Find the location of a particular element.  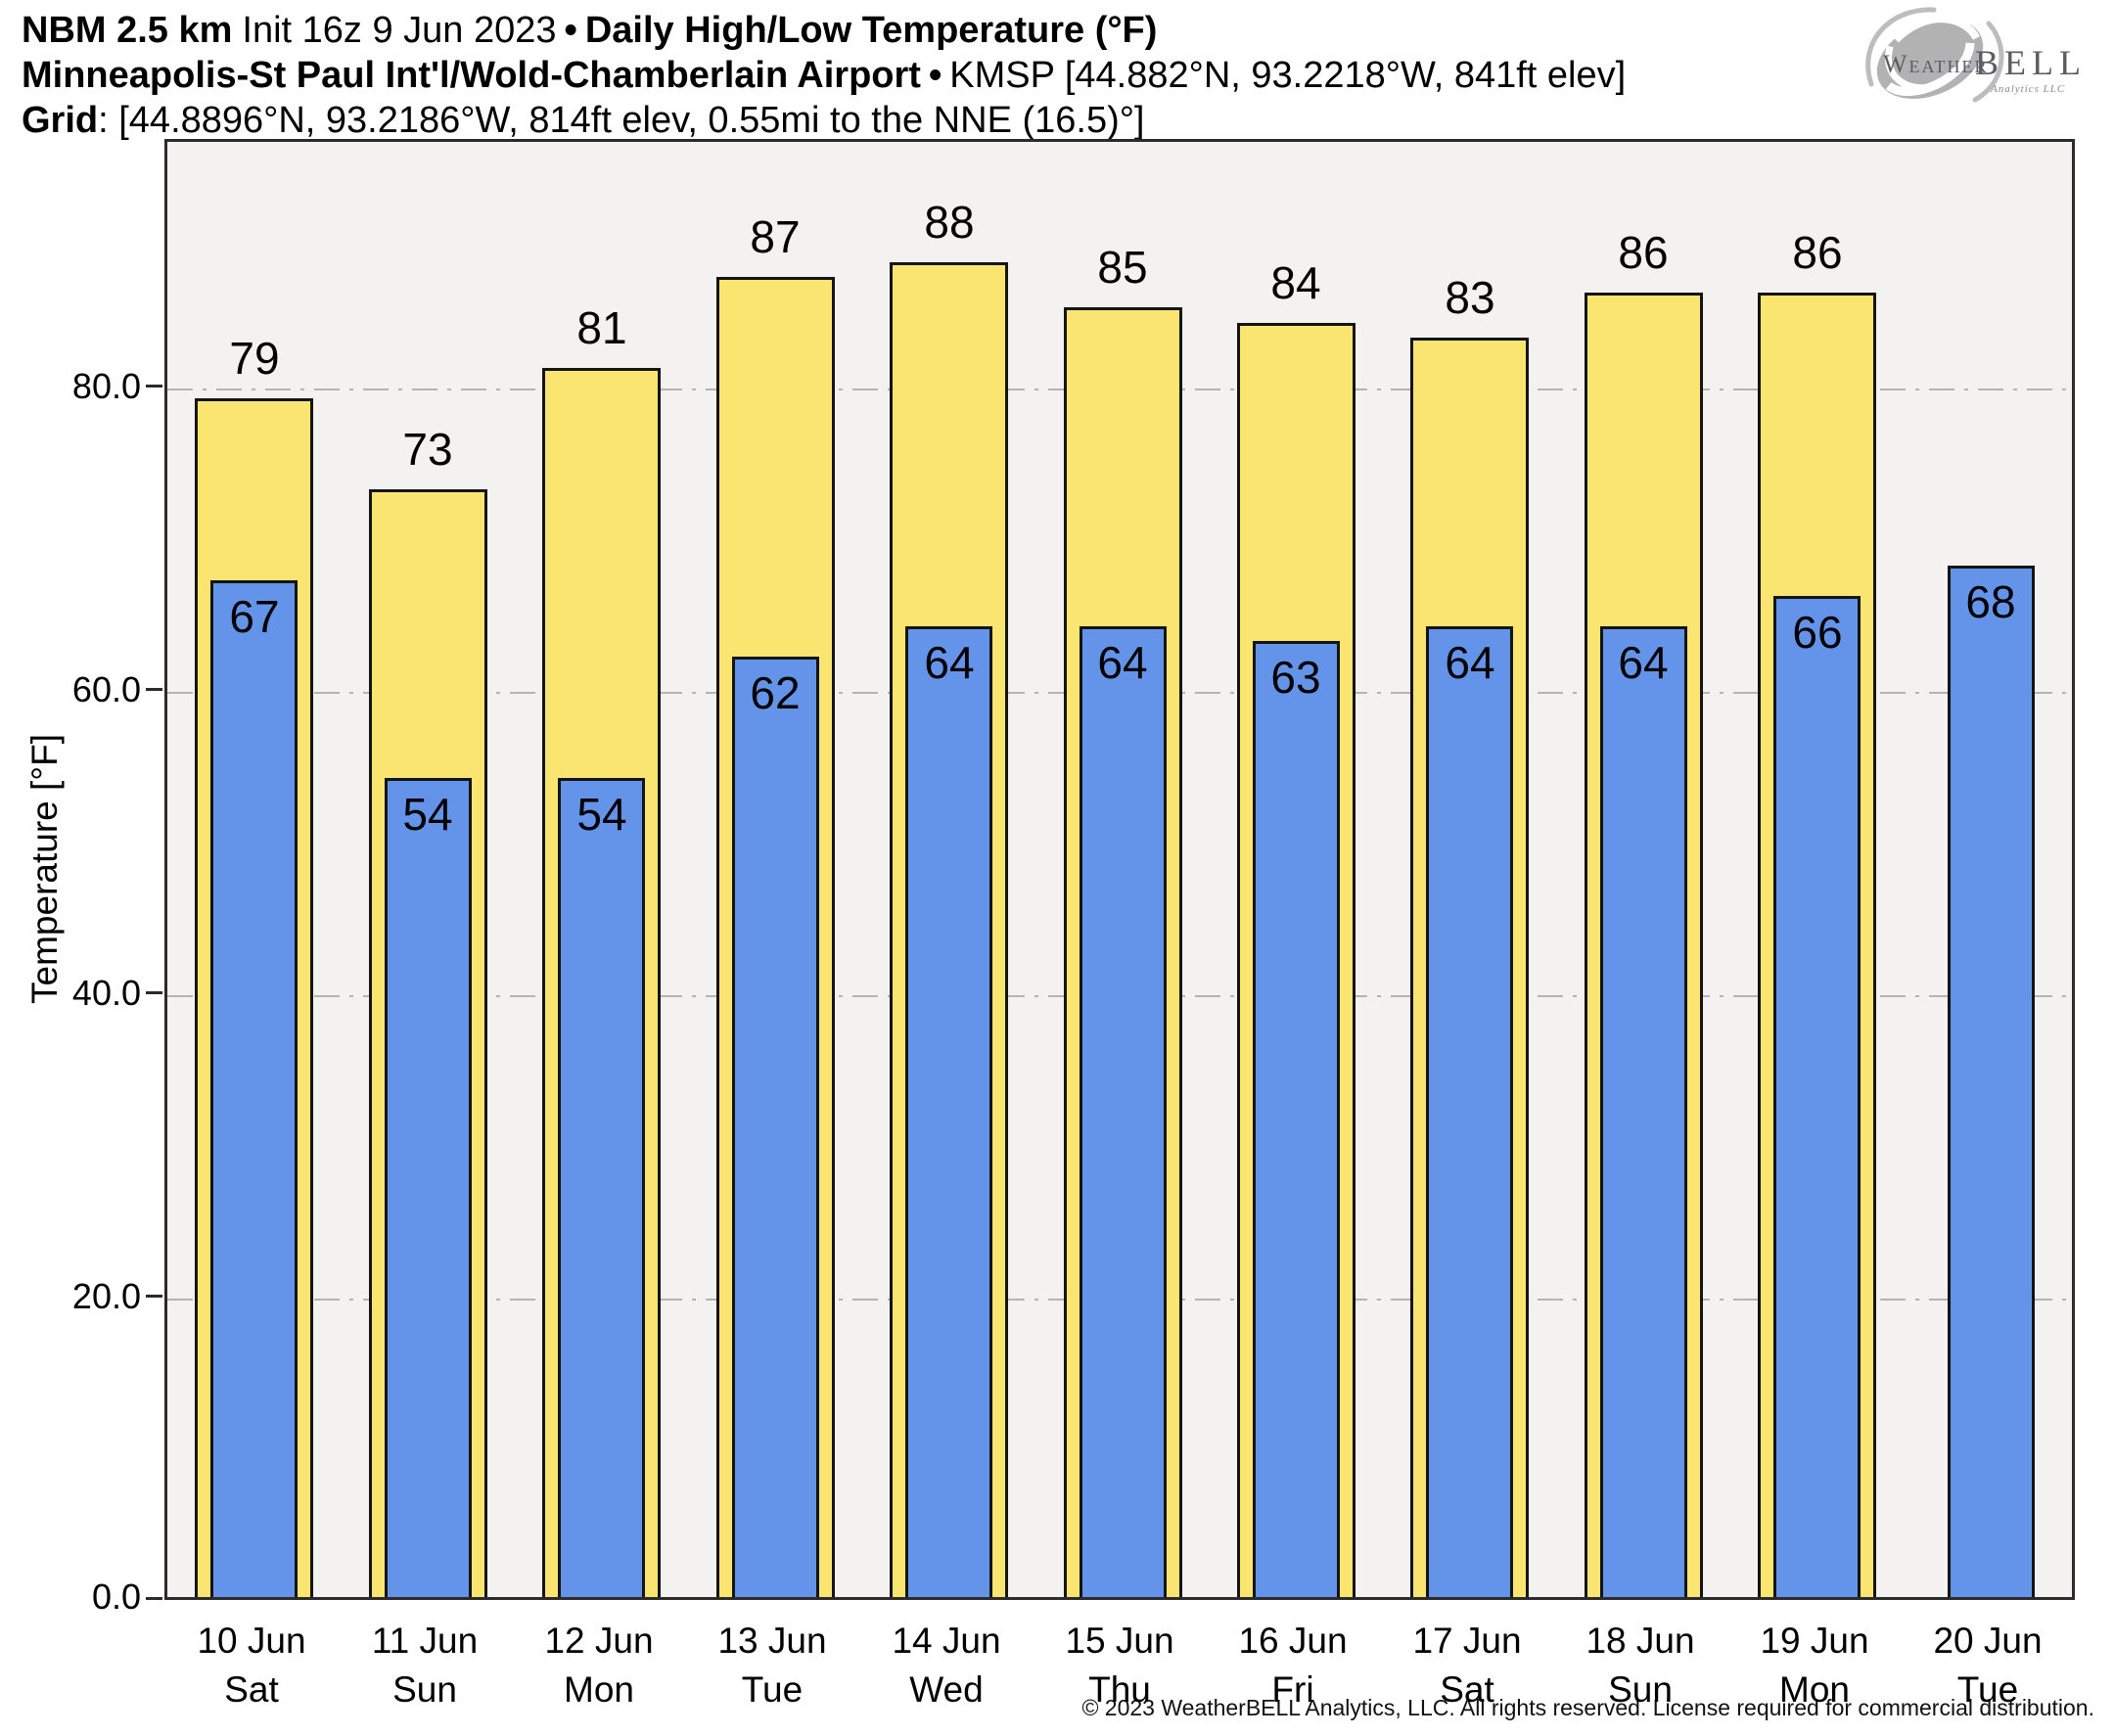

y-tick-label: 40.0 is located at coordinates (106, 992).